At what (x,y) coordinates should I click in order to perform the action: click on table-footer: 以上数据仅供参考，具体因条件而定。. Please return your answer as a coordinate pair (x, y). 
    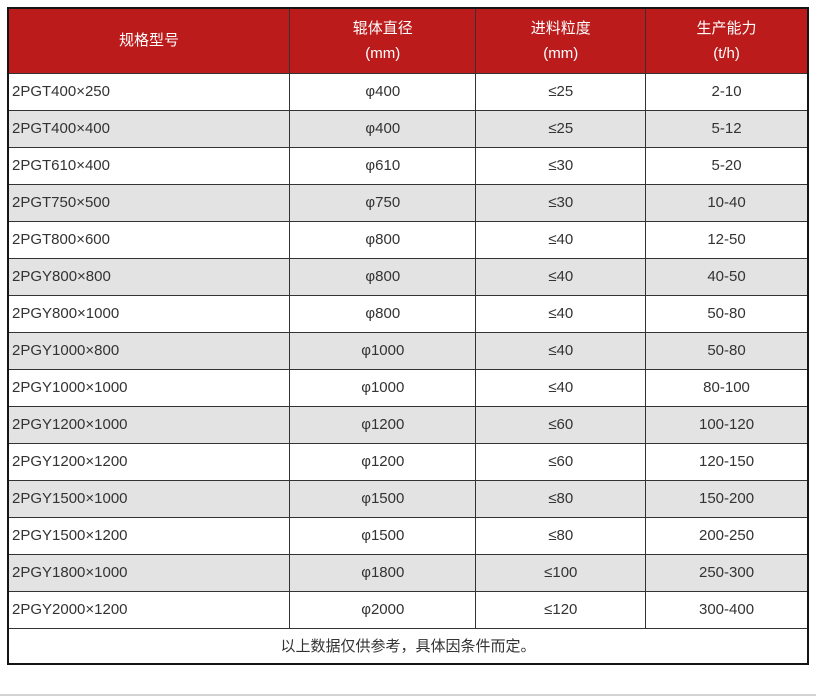
    Looking at the image, I should click on (408, 646).